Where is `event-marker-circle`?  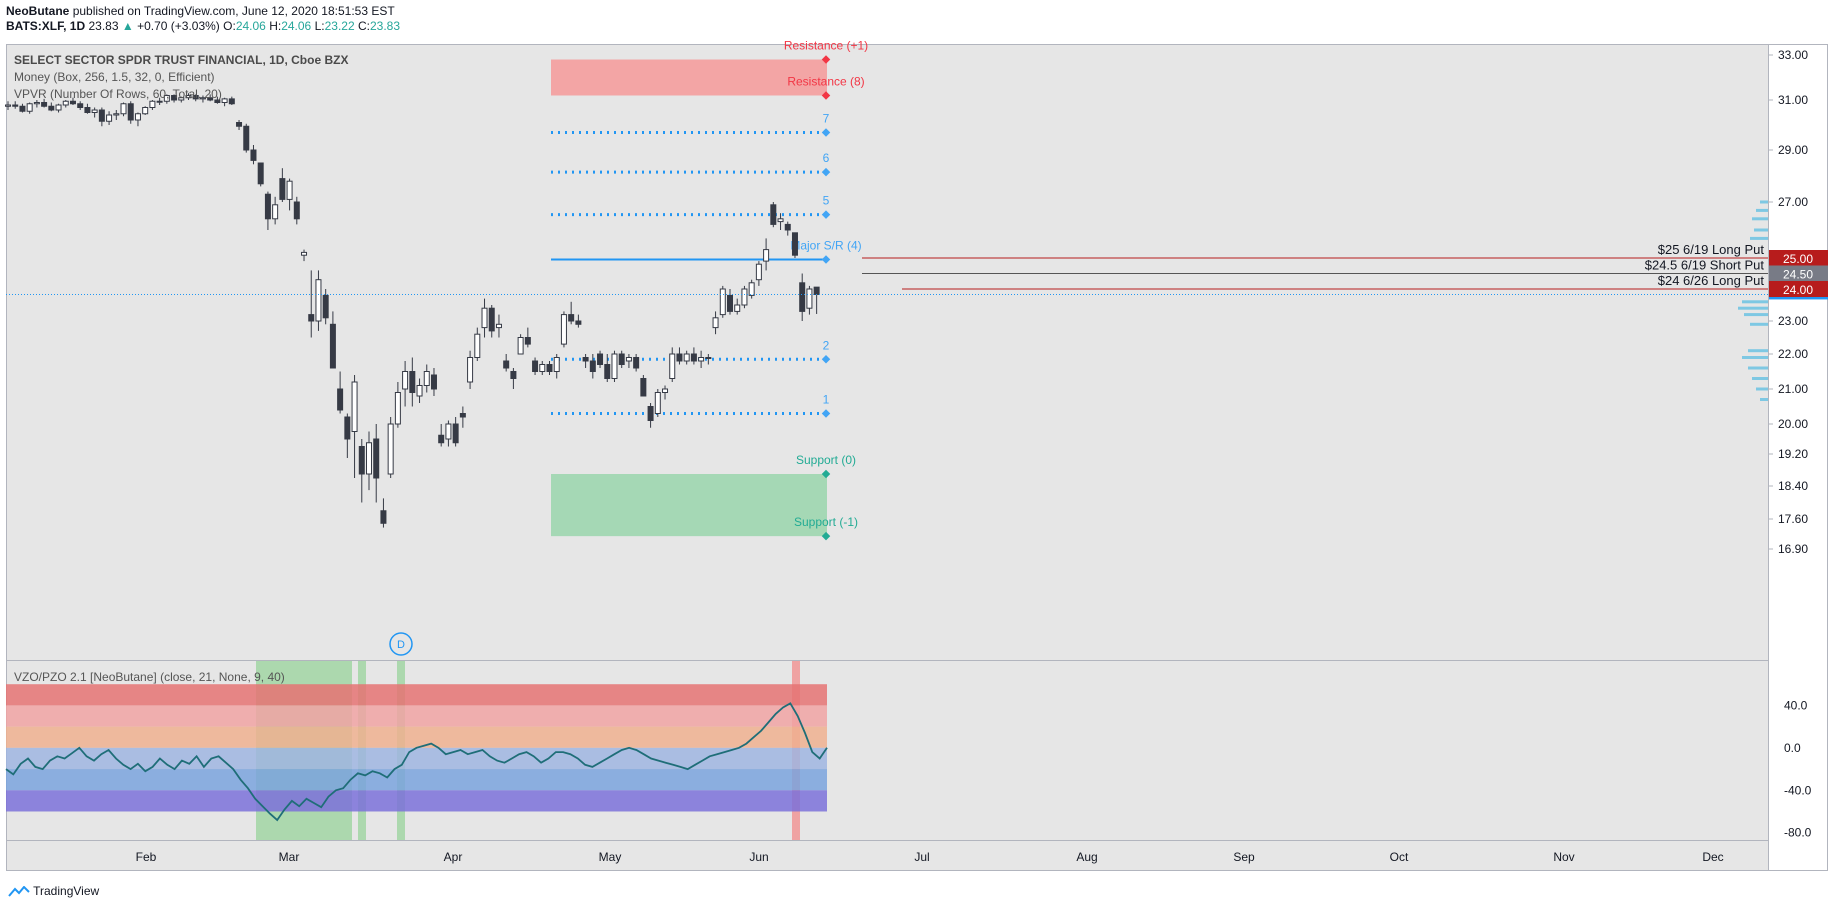
event-marker-circle is located at coordinates (401, 644).